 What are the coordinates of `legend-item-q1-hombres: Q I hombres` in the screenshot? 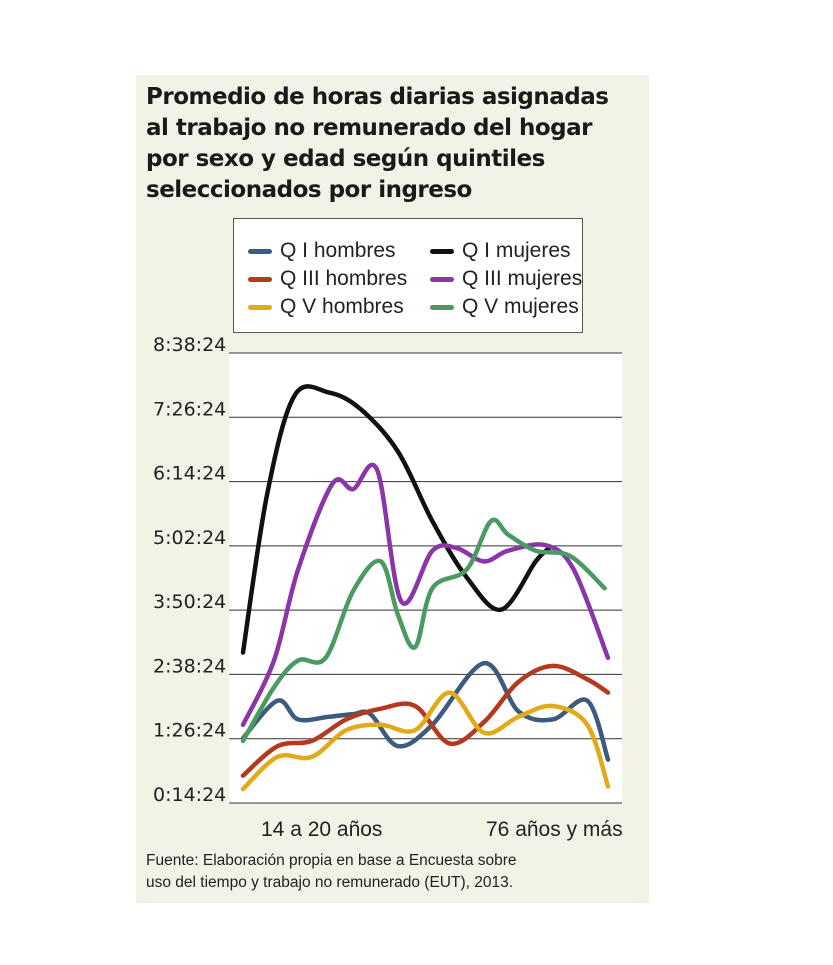 It's located at (322, 251).